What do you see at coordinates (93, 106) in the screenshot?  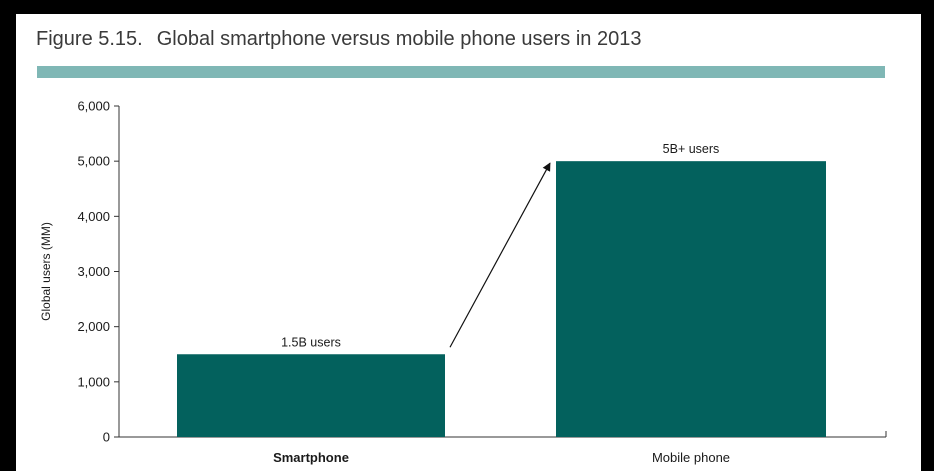 I see `y-tick-label: 6,000` at bounding box center [93, 106].